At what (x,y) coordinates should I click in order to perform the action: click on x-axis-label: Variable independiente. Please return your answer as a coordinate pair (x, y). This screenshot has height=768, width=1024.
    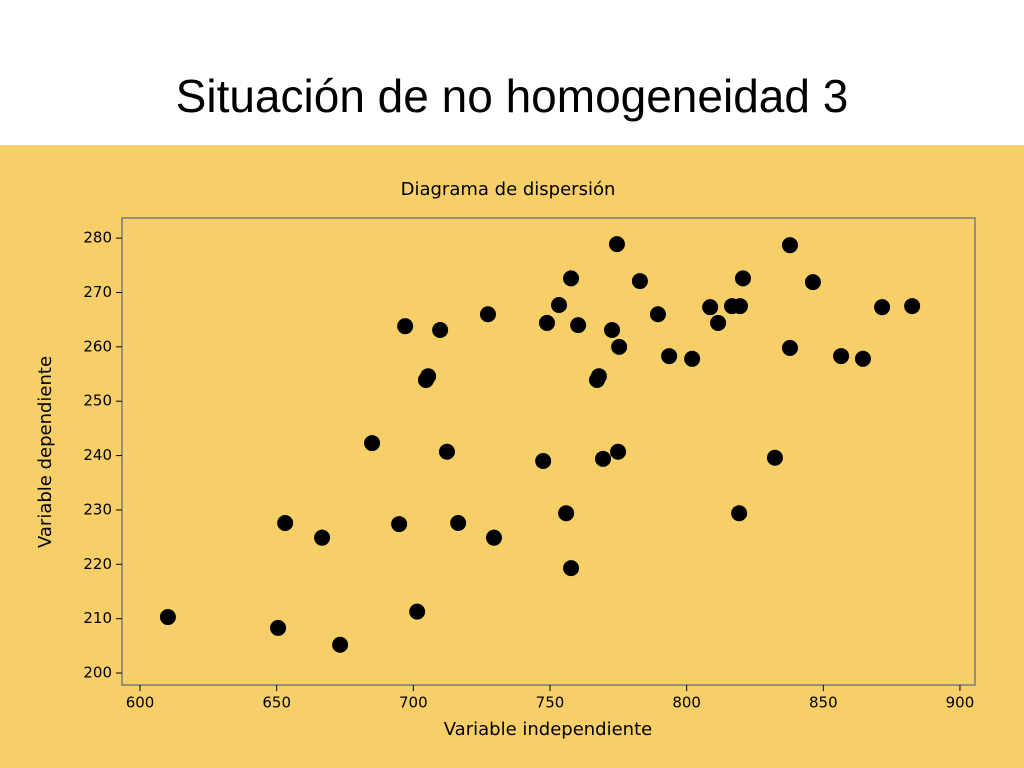
    Looking at the image, I should click on (548, 729).